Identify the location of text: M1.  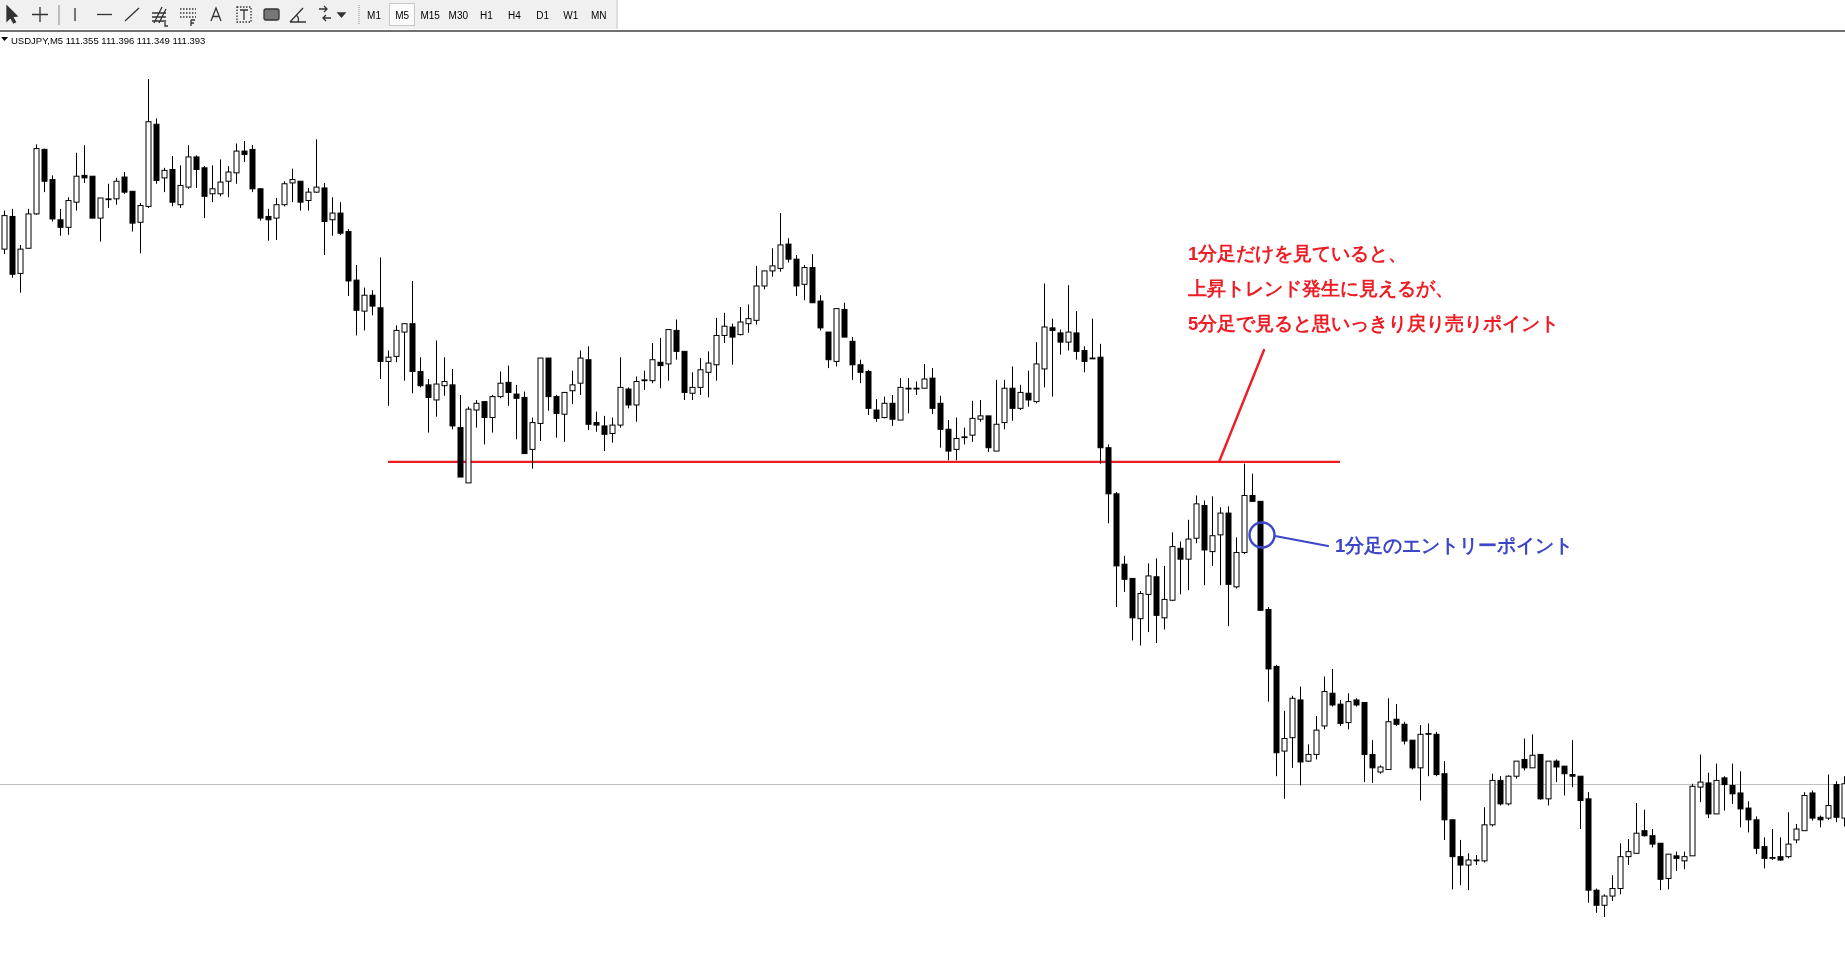
(374, 15).